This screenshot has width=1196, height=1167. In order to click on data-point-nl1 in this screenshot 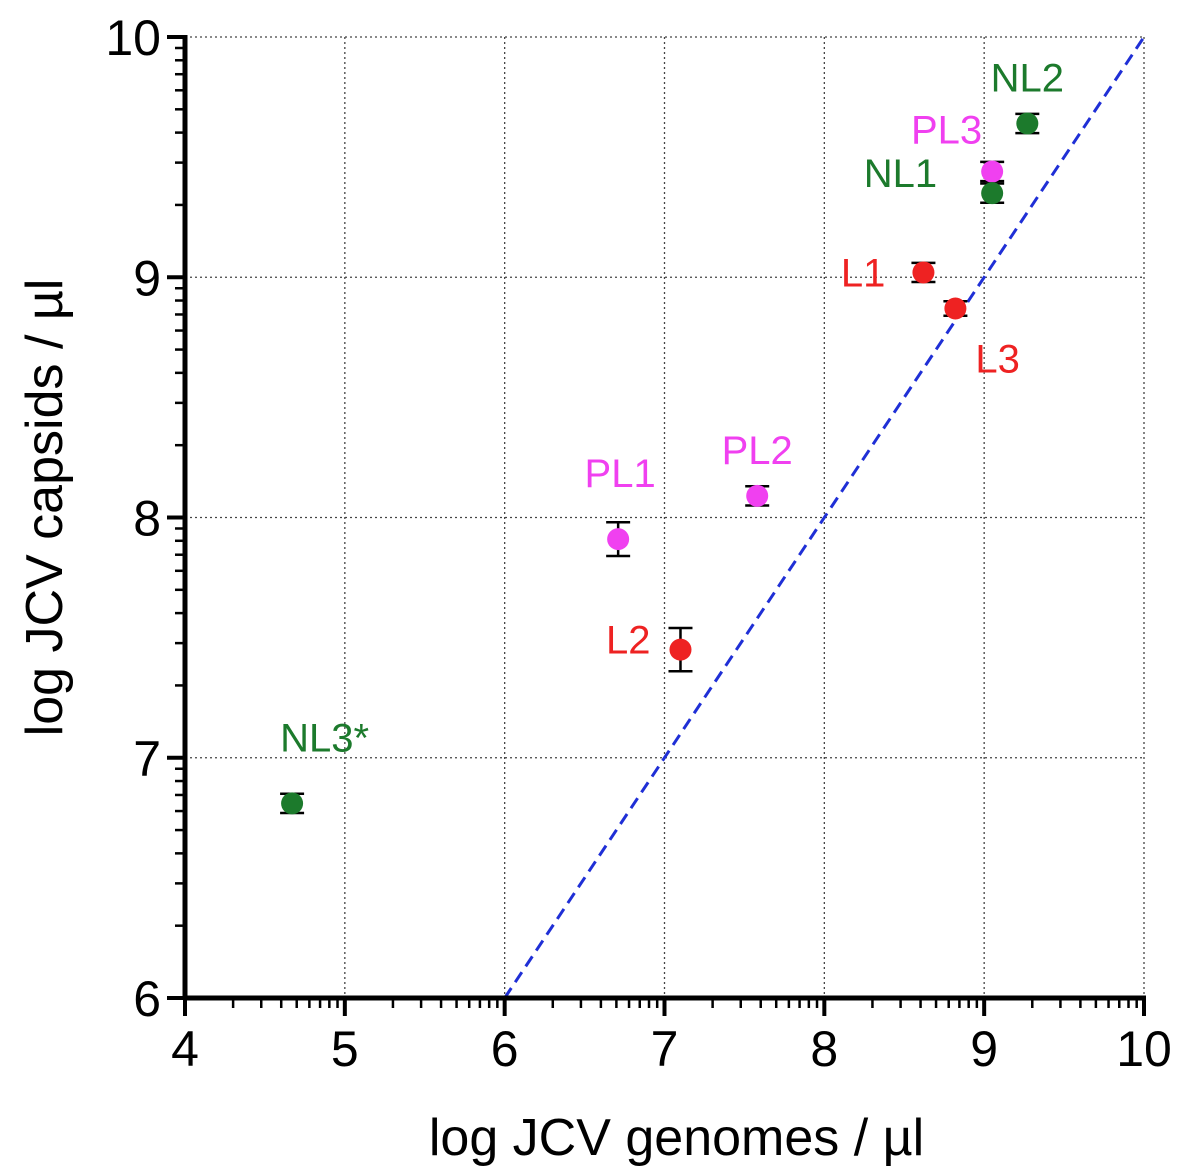, I will do `click(992, 193)`.